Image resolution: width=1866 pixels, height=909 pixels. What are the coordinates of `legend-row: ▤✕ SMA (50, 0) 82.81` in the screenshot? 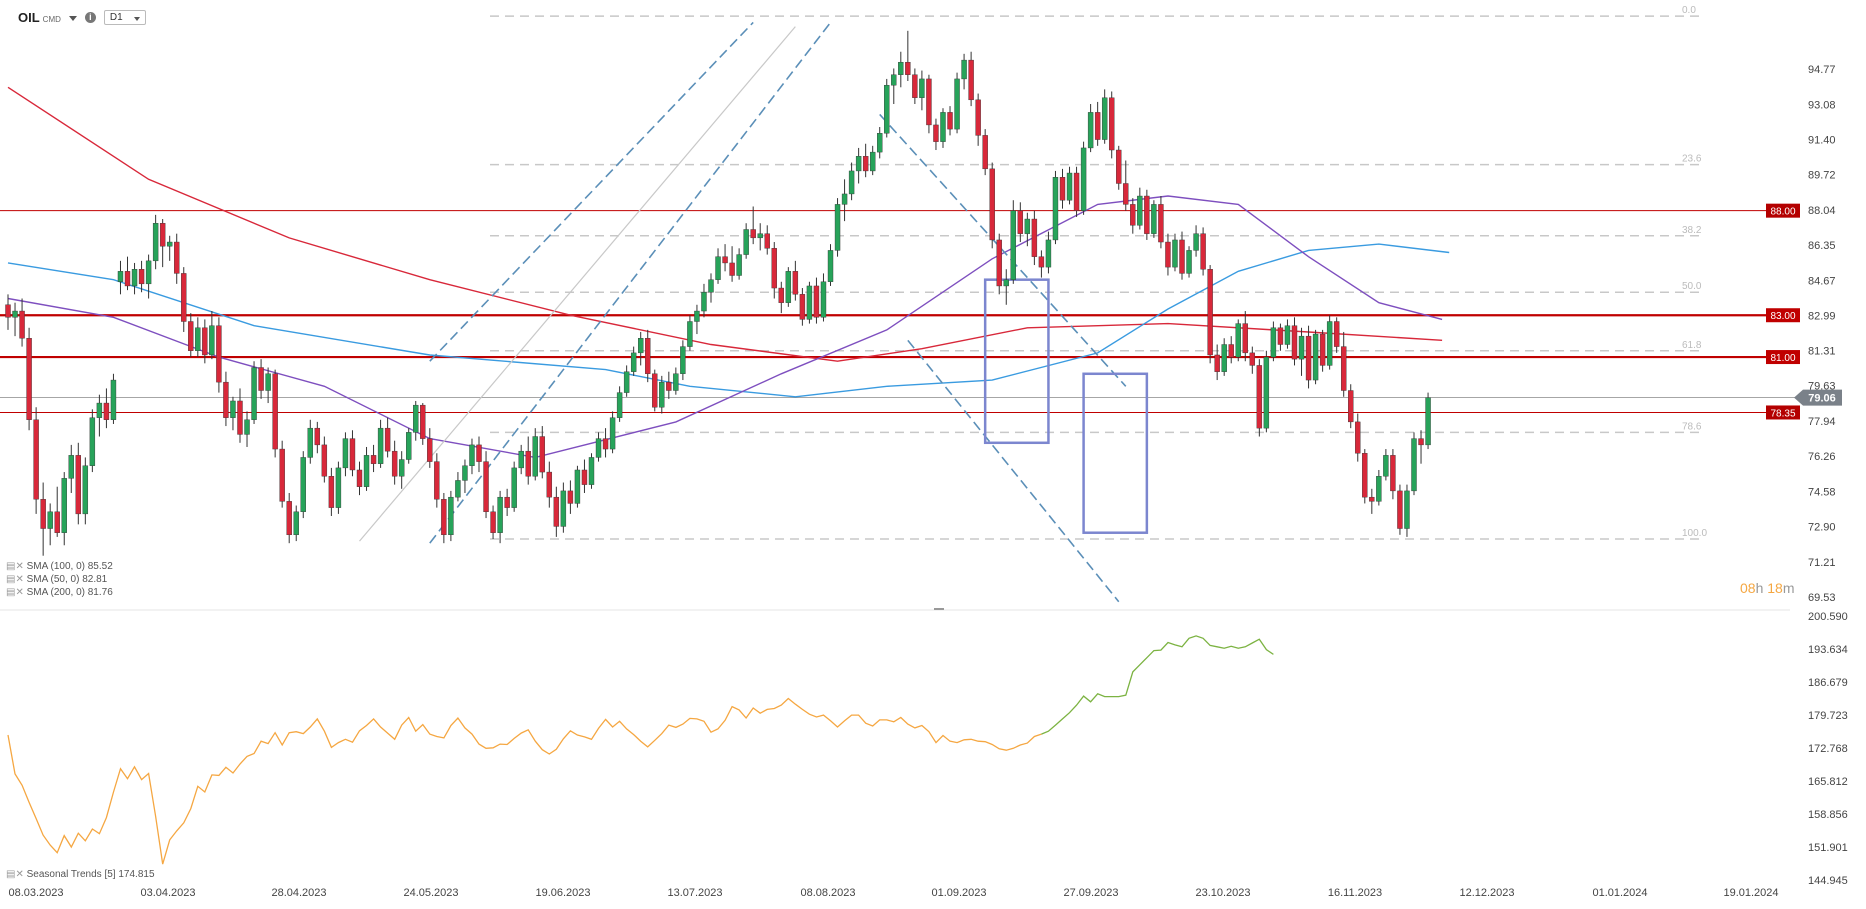 It's located at (59, 579).